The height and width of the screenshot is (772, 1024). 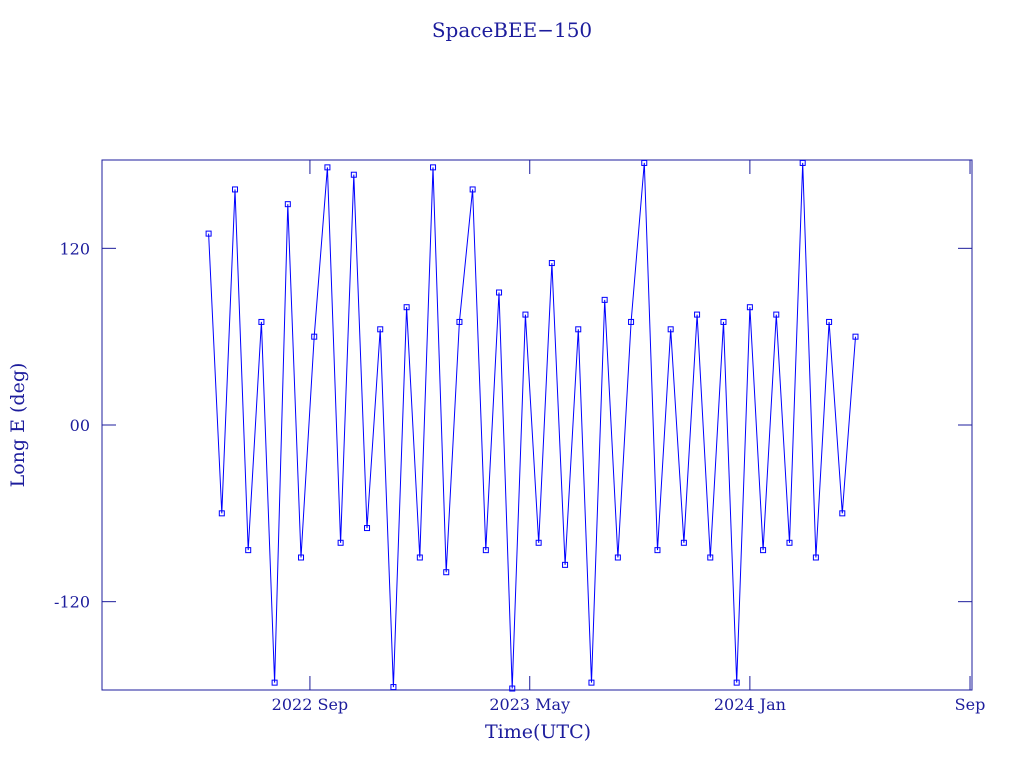 What do you see at coordinates (310, 704) in the screenshot?
I see `x-tick-label: 2022 Sep` at bounding box center [310, 704].